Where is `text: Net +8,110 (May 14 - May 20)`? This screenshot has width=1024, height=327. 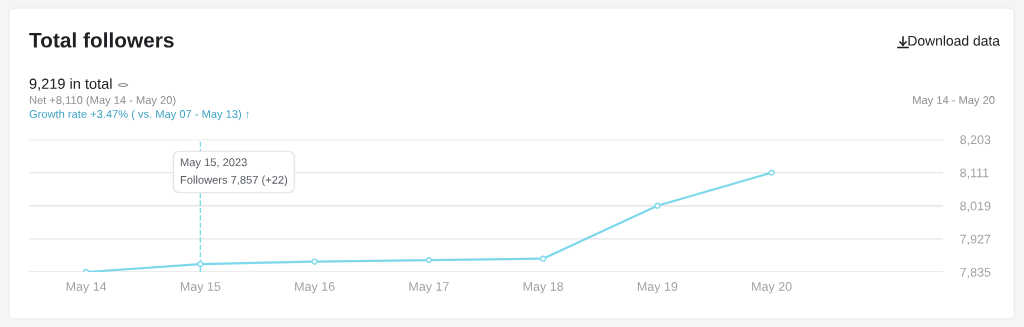
text: Net +8,110 (May 14 - May 20) is located at coordinates (102, 101).